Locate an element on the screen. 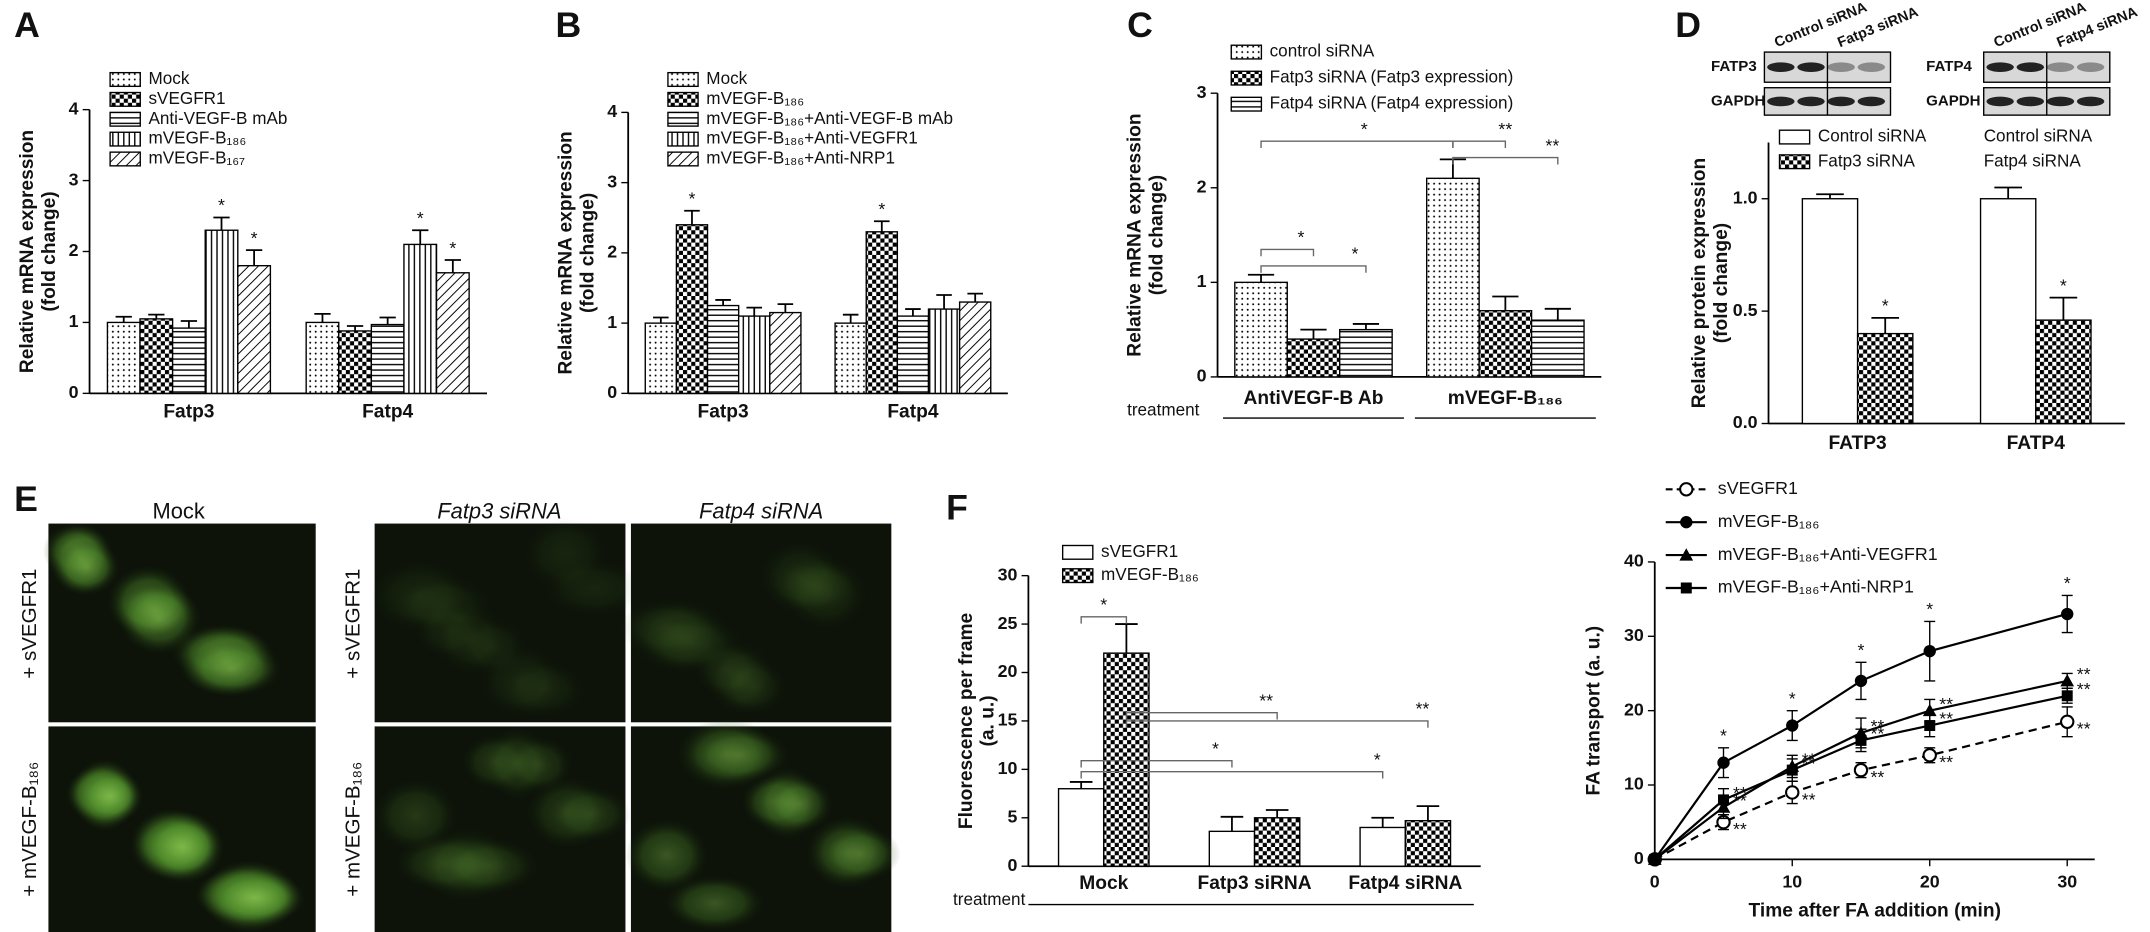  legend-label: mVEGF-B₁₈₆+Anti-VEGF-B mAb is located at coordinates (829, 118).